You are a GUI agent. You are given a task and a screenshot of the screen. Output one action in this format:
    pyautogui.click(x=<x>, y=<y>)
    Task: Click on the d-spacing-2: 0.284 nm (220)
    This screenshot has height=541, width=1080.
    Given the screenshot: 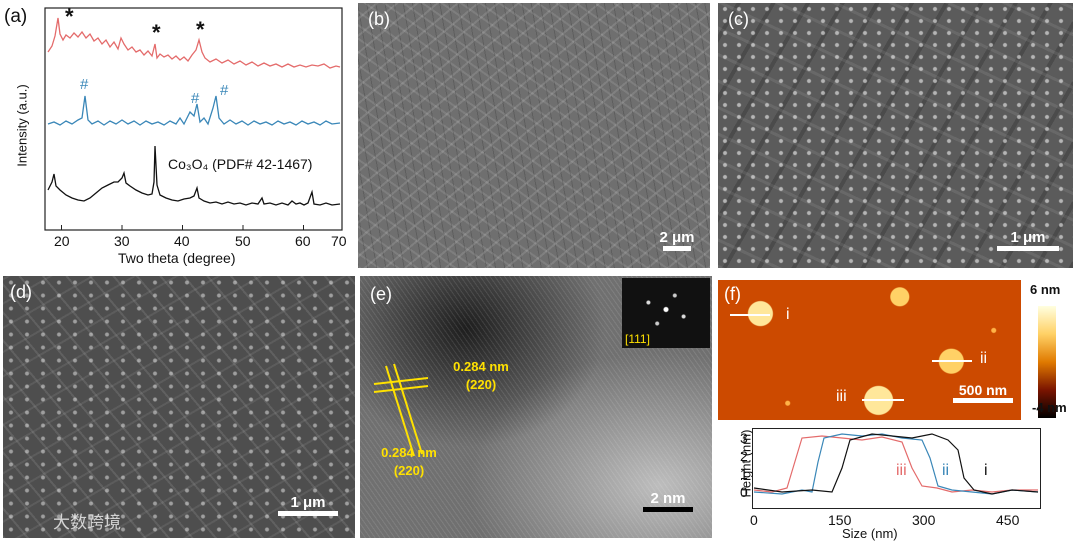 What is the action you would take?
    pyautogui.click(x=409, y=462)
    